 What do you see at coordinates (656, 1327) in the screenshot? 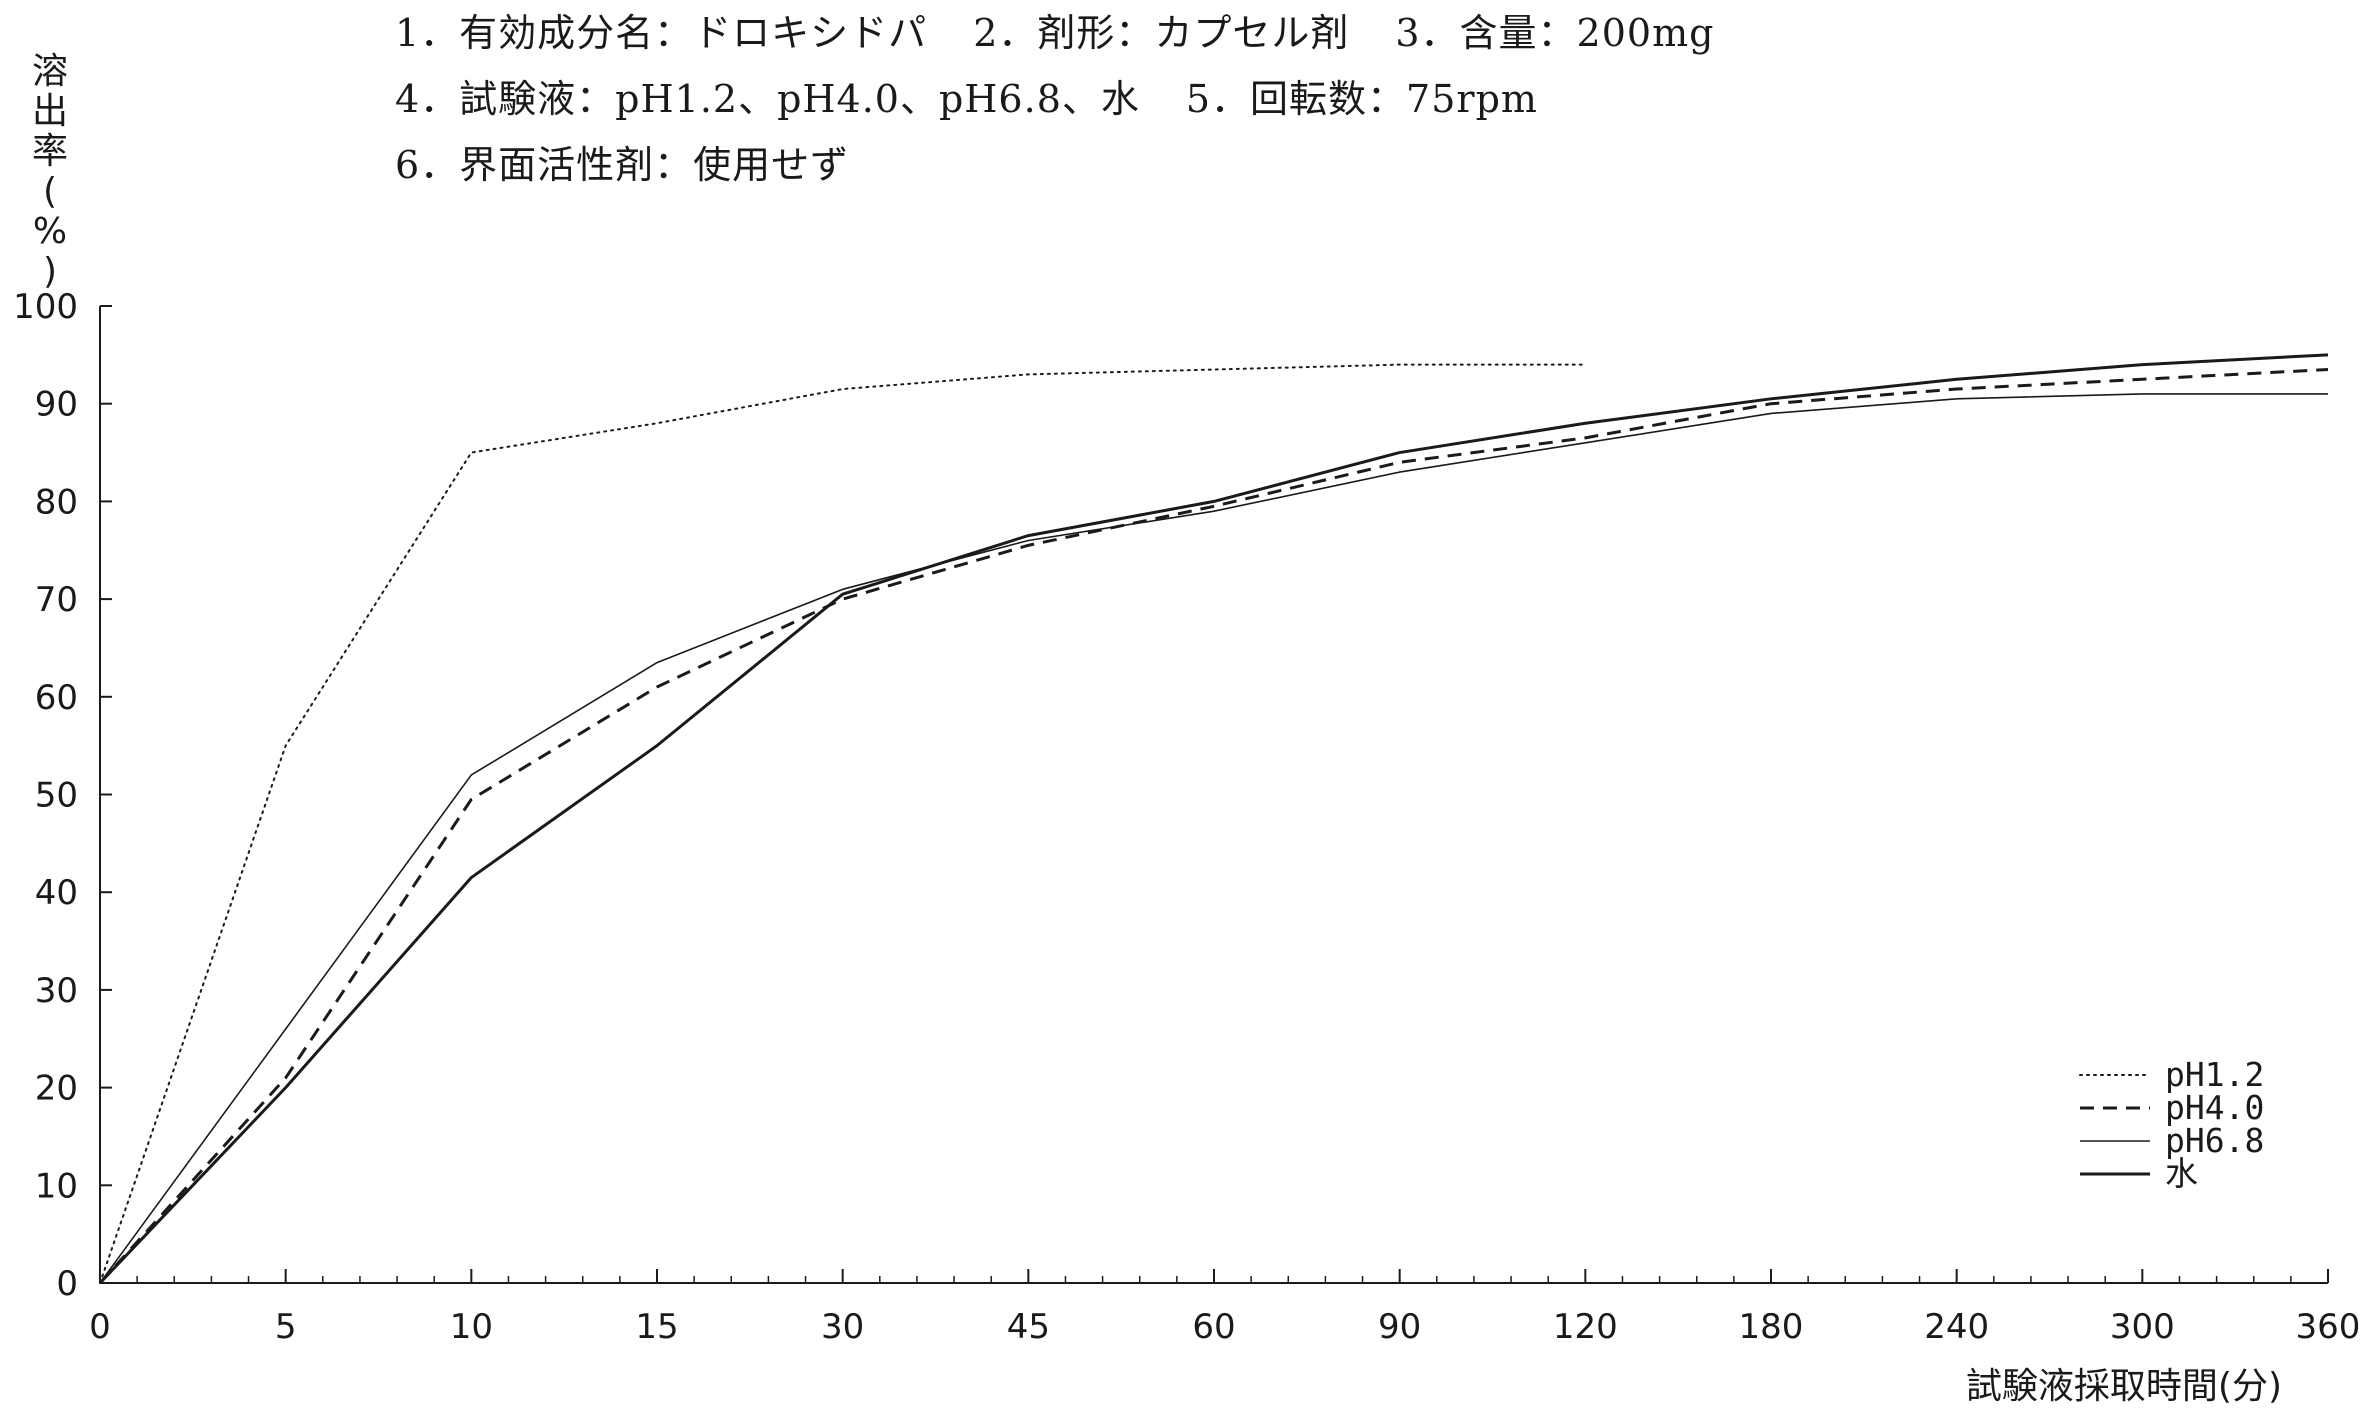
I see `x-tick-label: 15` at bounding box center [656, 1327].